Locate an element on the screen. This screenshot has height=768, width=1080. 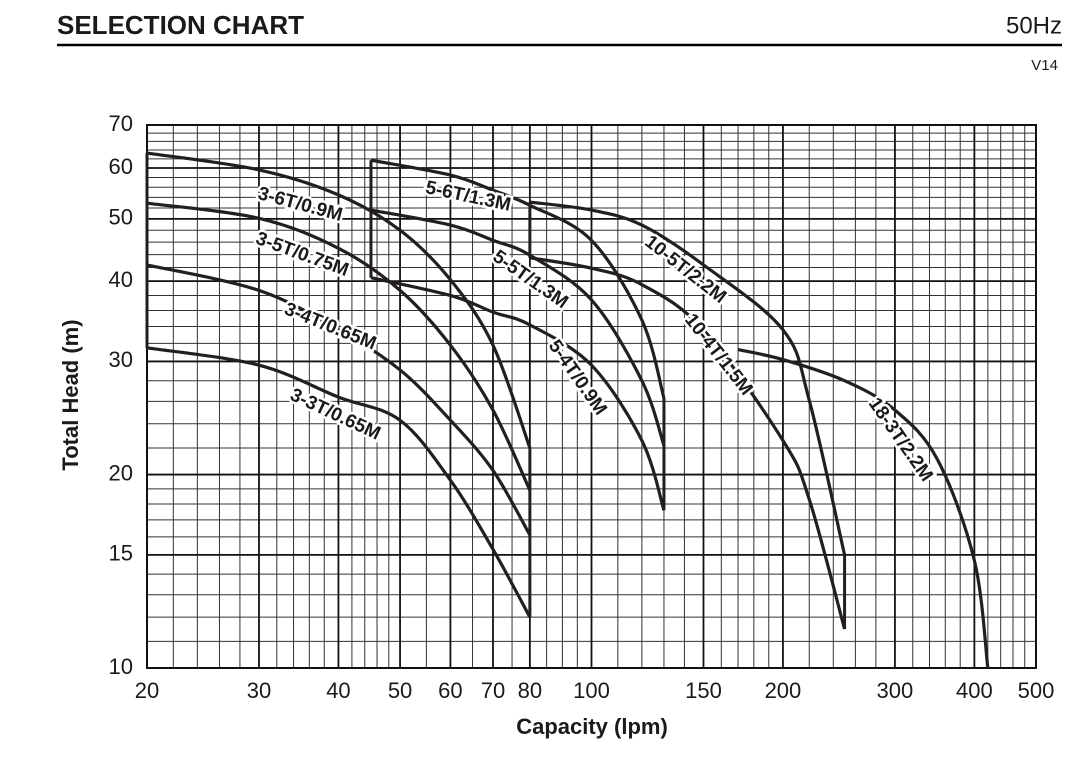
y-tick-label: 40 is located at coordinates (121, 279).